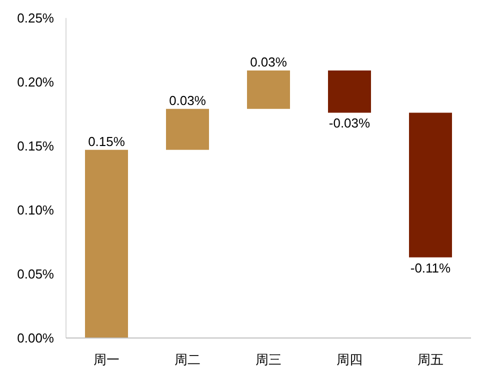 This screenshot has height=383, width=486. Describe the element at coordinates (107, 359) in the screenshot. I see `x-tick-label: 周一` at that location.